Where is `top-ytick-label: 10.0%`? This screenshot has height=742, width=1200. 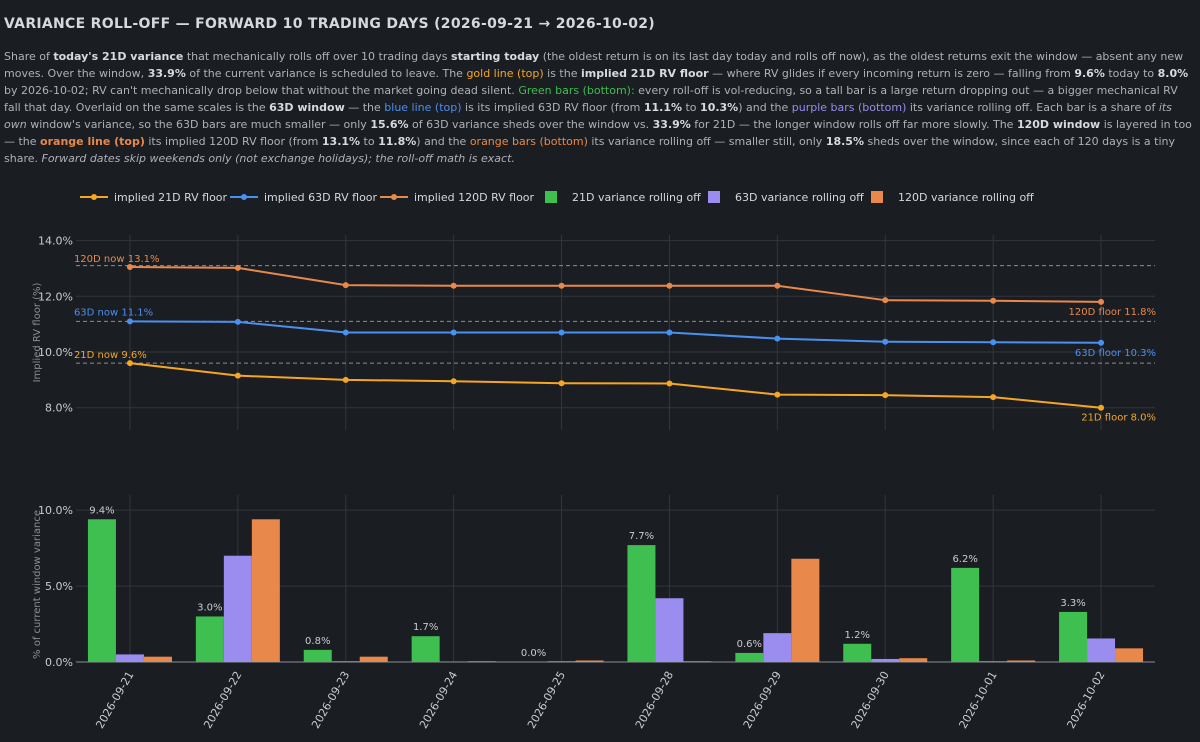
top-ytick-label: 10.0% is located at coordinates (55, 352).